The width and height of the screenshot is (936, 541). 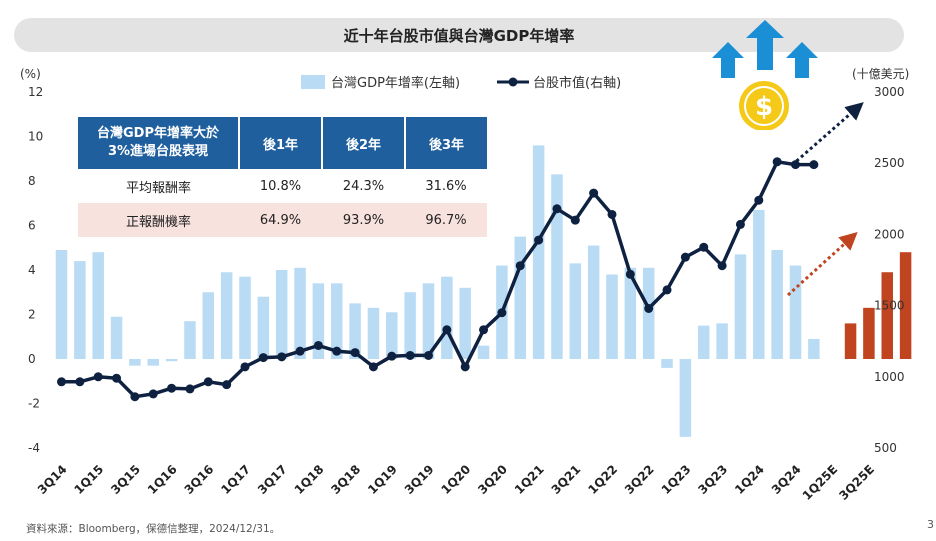 I want to click on table-row: 平均報酬率 10.8% 24.3% 31.6%, so click(x=282, y=186).